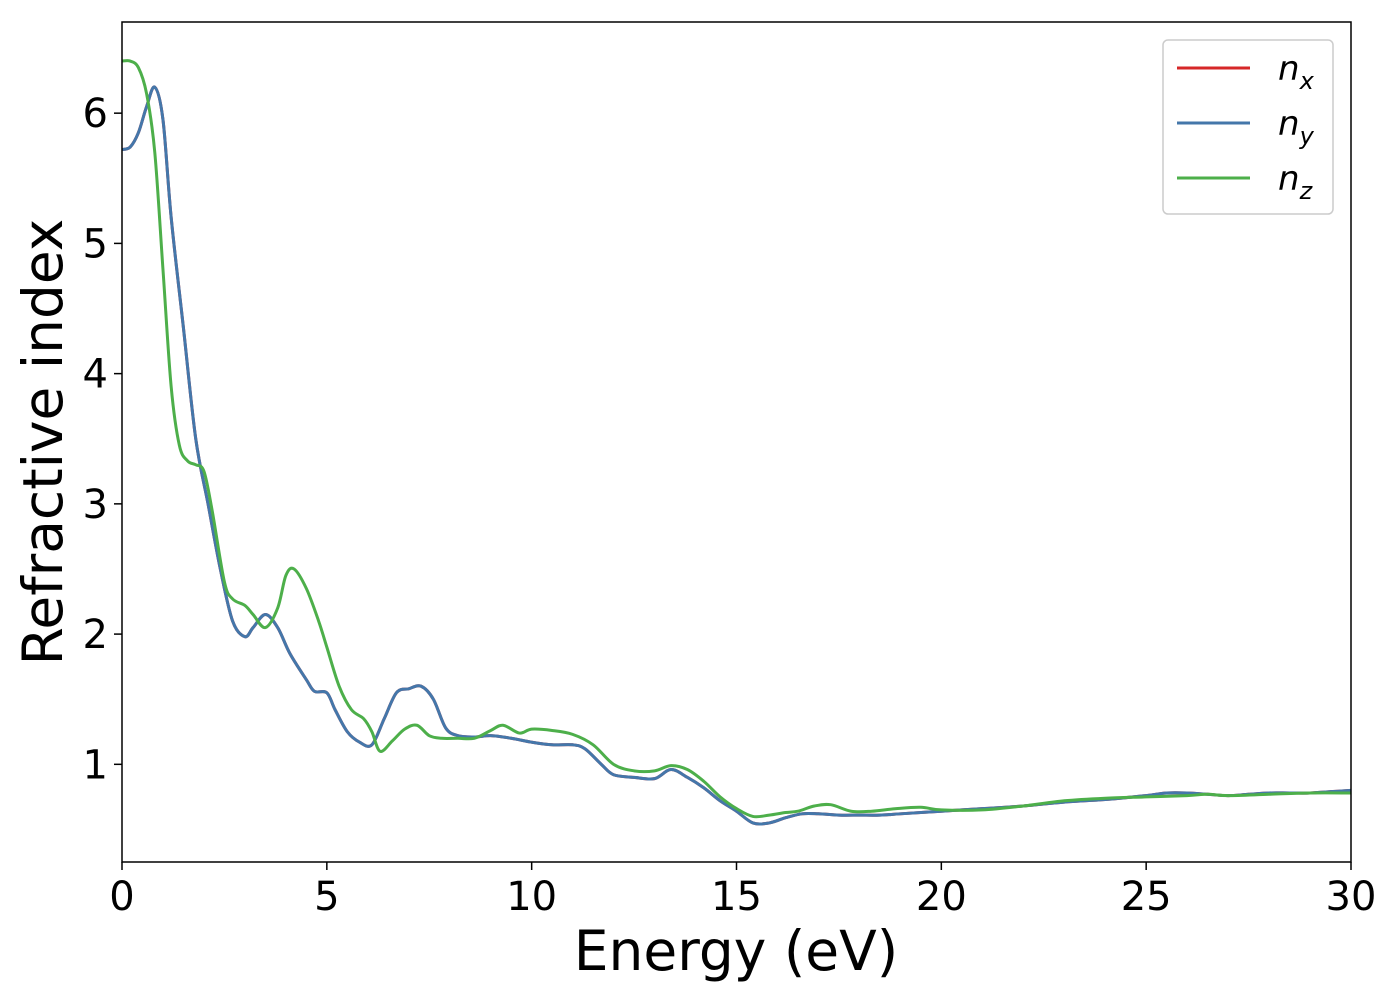 The height and width of the screenshot is (1000, 1400). Describe the element at coordinates (326, 897) in the screenshot. I see `x-tick-label: 5` at that location.